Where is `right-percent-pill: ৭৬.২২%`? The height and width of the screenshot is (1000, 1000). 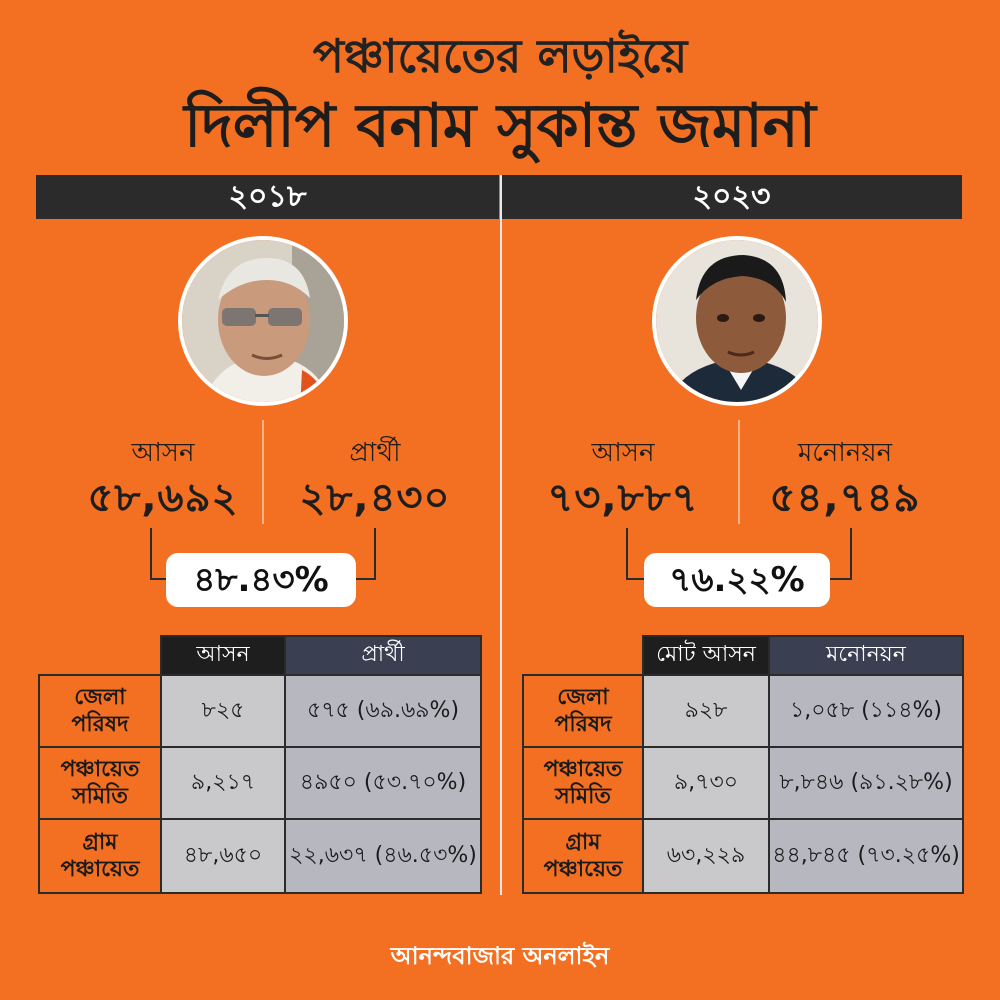
right-percent-pill: ৭৬.২২% is located at coordinates (737, 580).